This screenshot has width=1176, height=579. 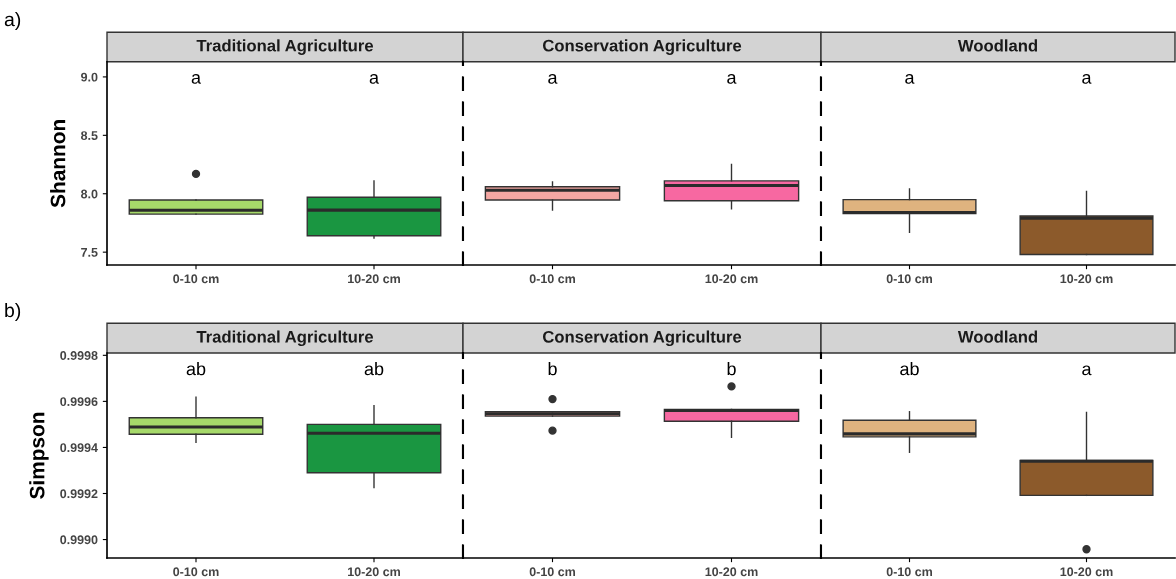 I want to click on y-tick-label: 0.9998, so click(x=79, y=355).